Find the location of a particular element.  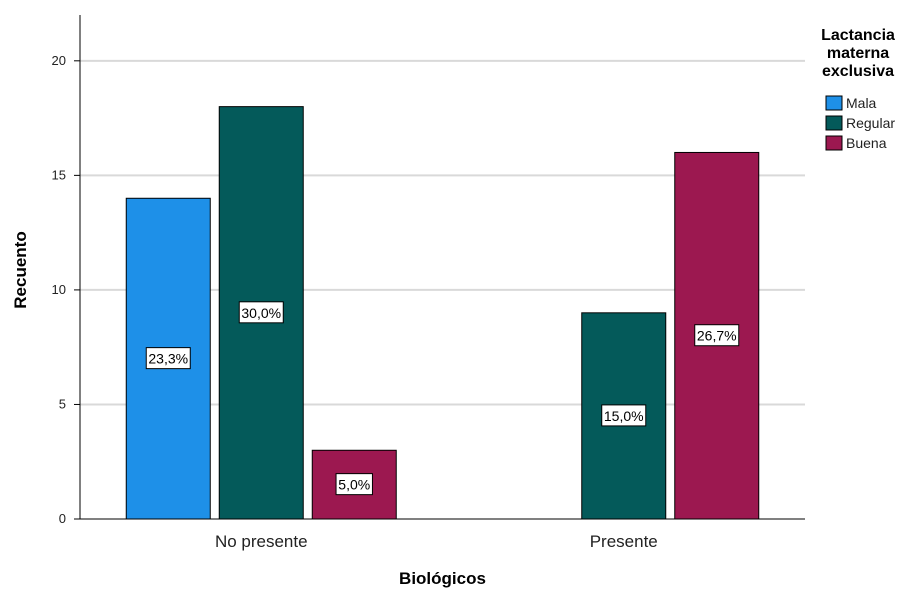

y-axis-title: Recuento is located at coordinates (20, 269).